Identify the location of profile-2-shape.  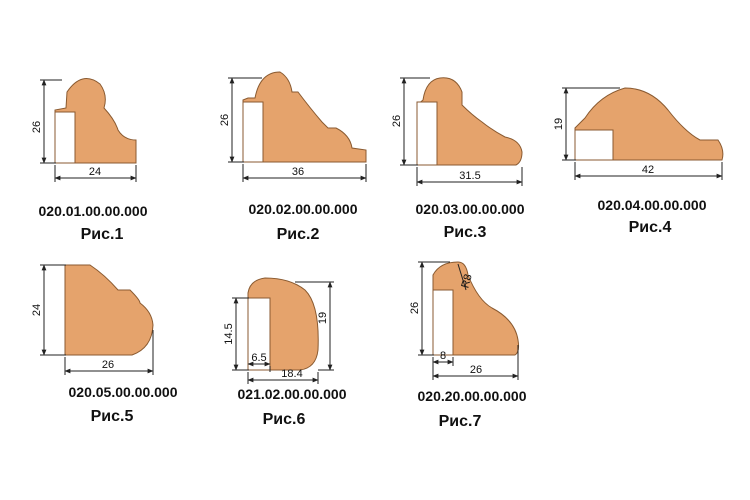
(304, 117).